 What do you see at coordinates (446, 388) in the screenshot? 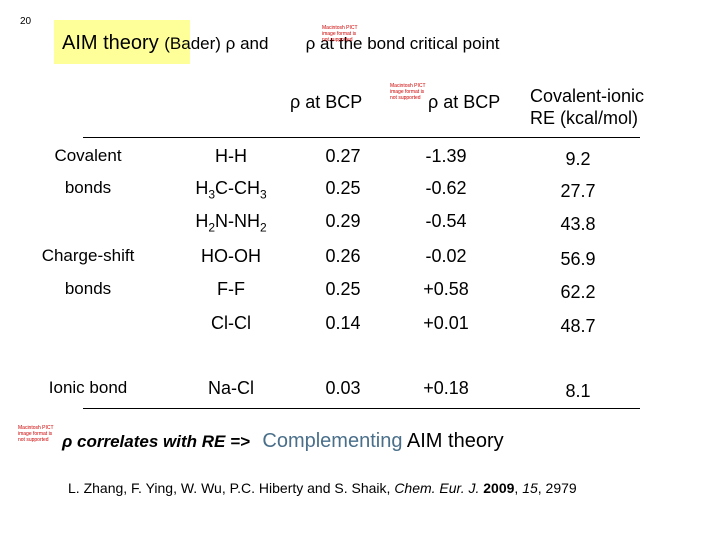
I see `laplacian-value: +0.18` at bounding box center [446, 388].